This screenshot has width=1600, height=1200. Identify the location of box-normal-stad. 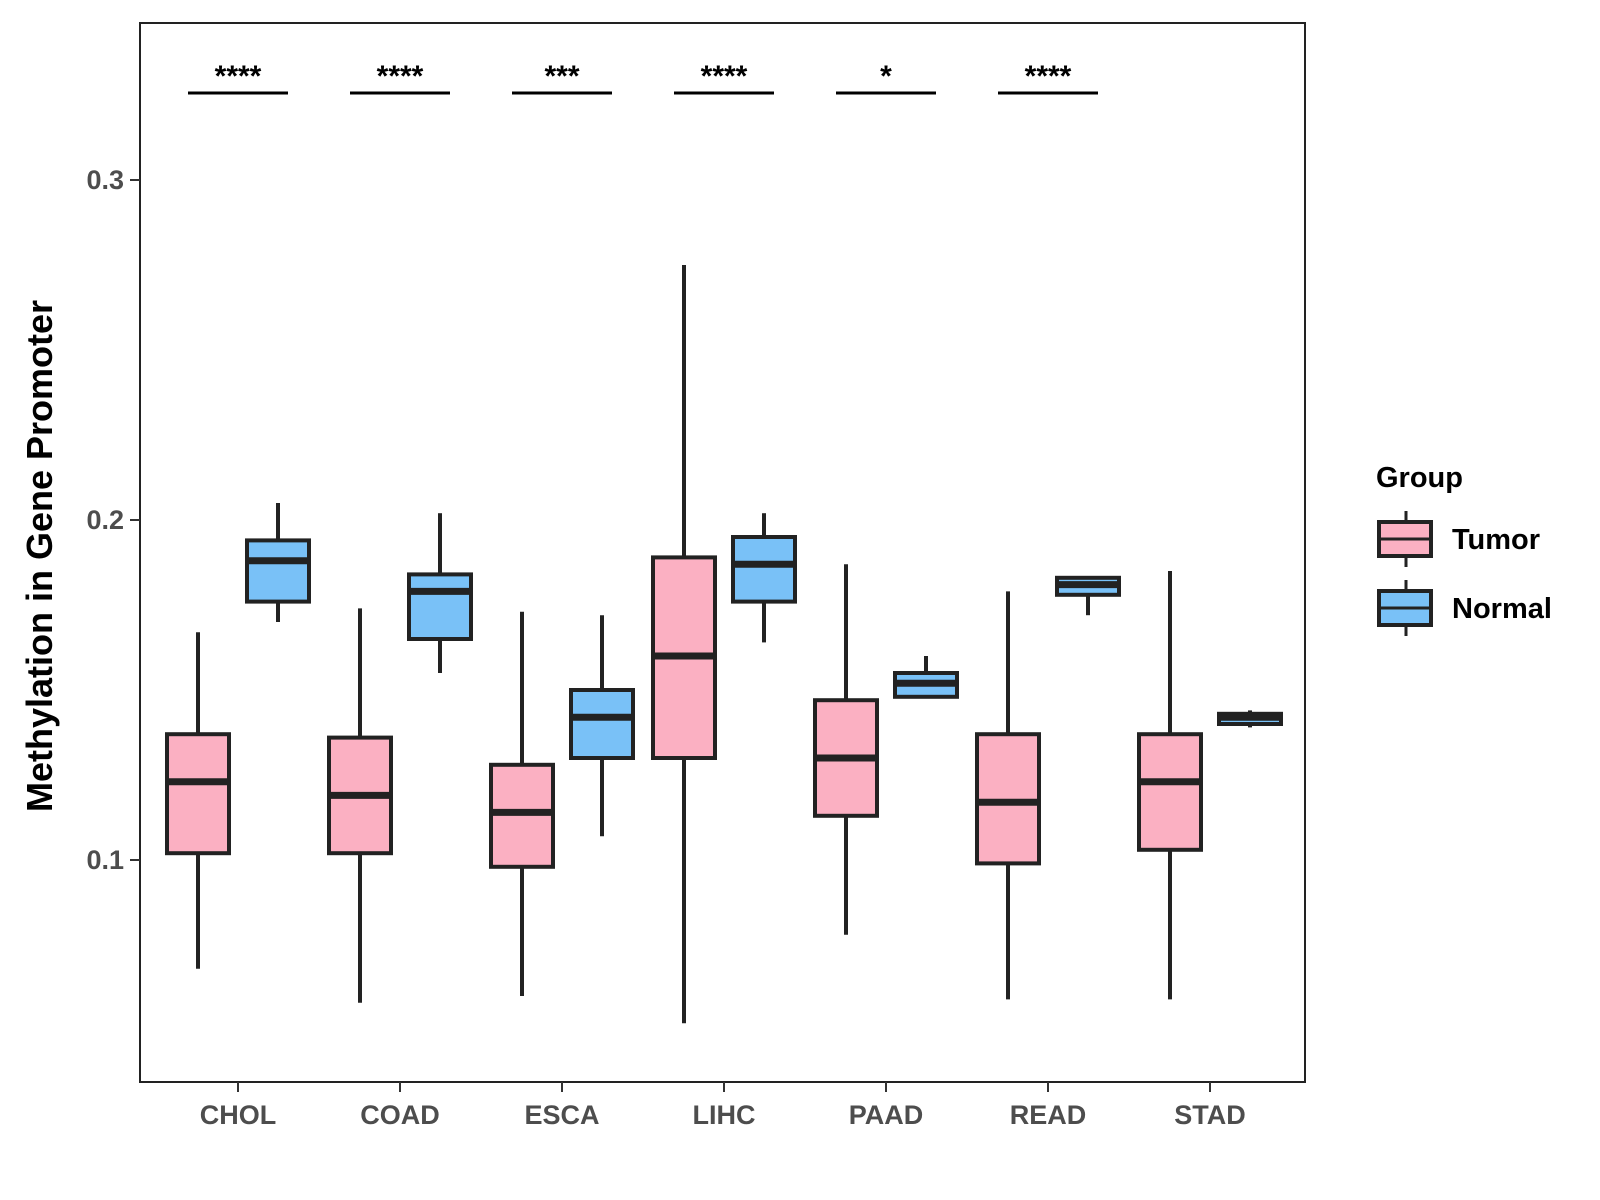
(1250, 719).